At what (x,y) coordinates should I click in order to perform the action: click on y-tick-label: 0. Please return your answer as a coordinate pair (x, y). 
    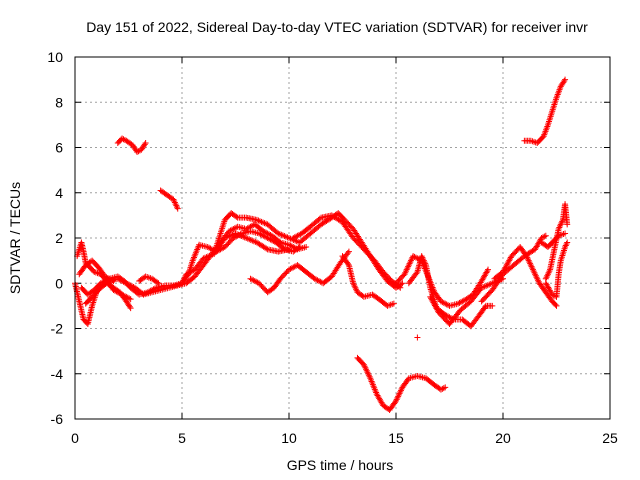
    Looking at the image, I should click on (59, 283).